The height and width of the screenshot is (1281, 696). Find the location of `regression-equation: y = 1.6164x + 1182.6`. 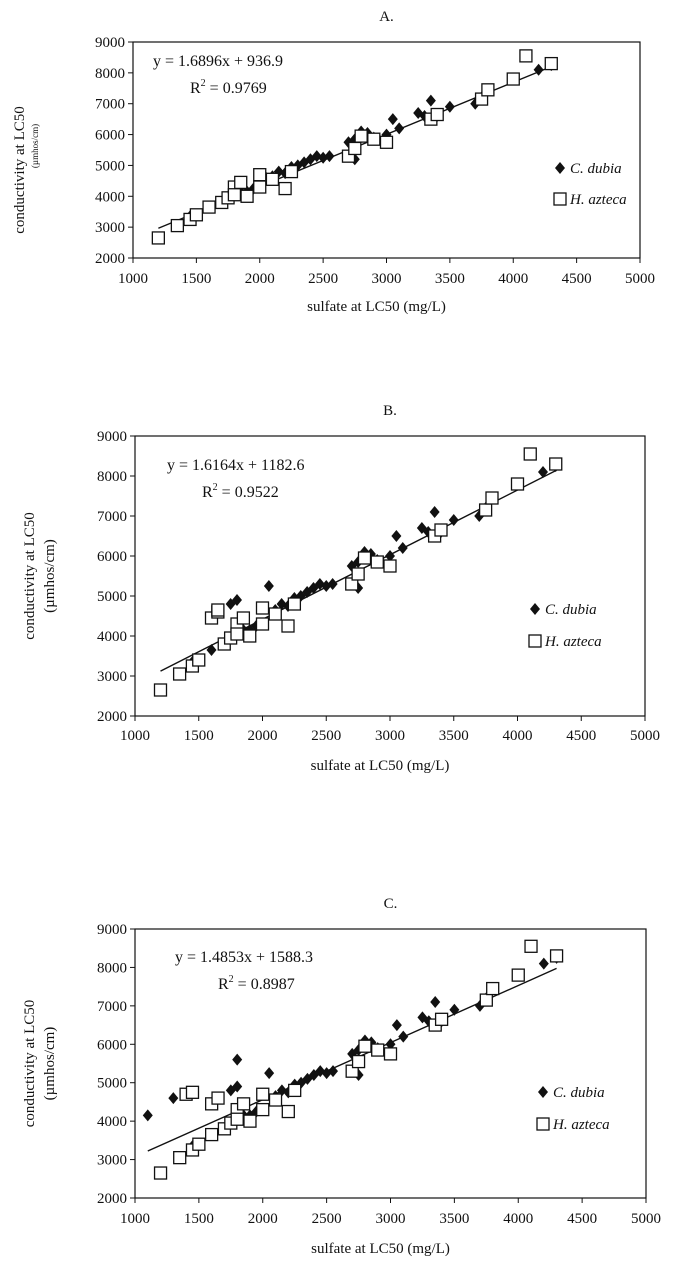

regression-equation: y = 1.6164x + 1182.6 is located at coordinates (235, 465).